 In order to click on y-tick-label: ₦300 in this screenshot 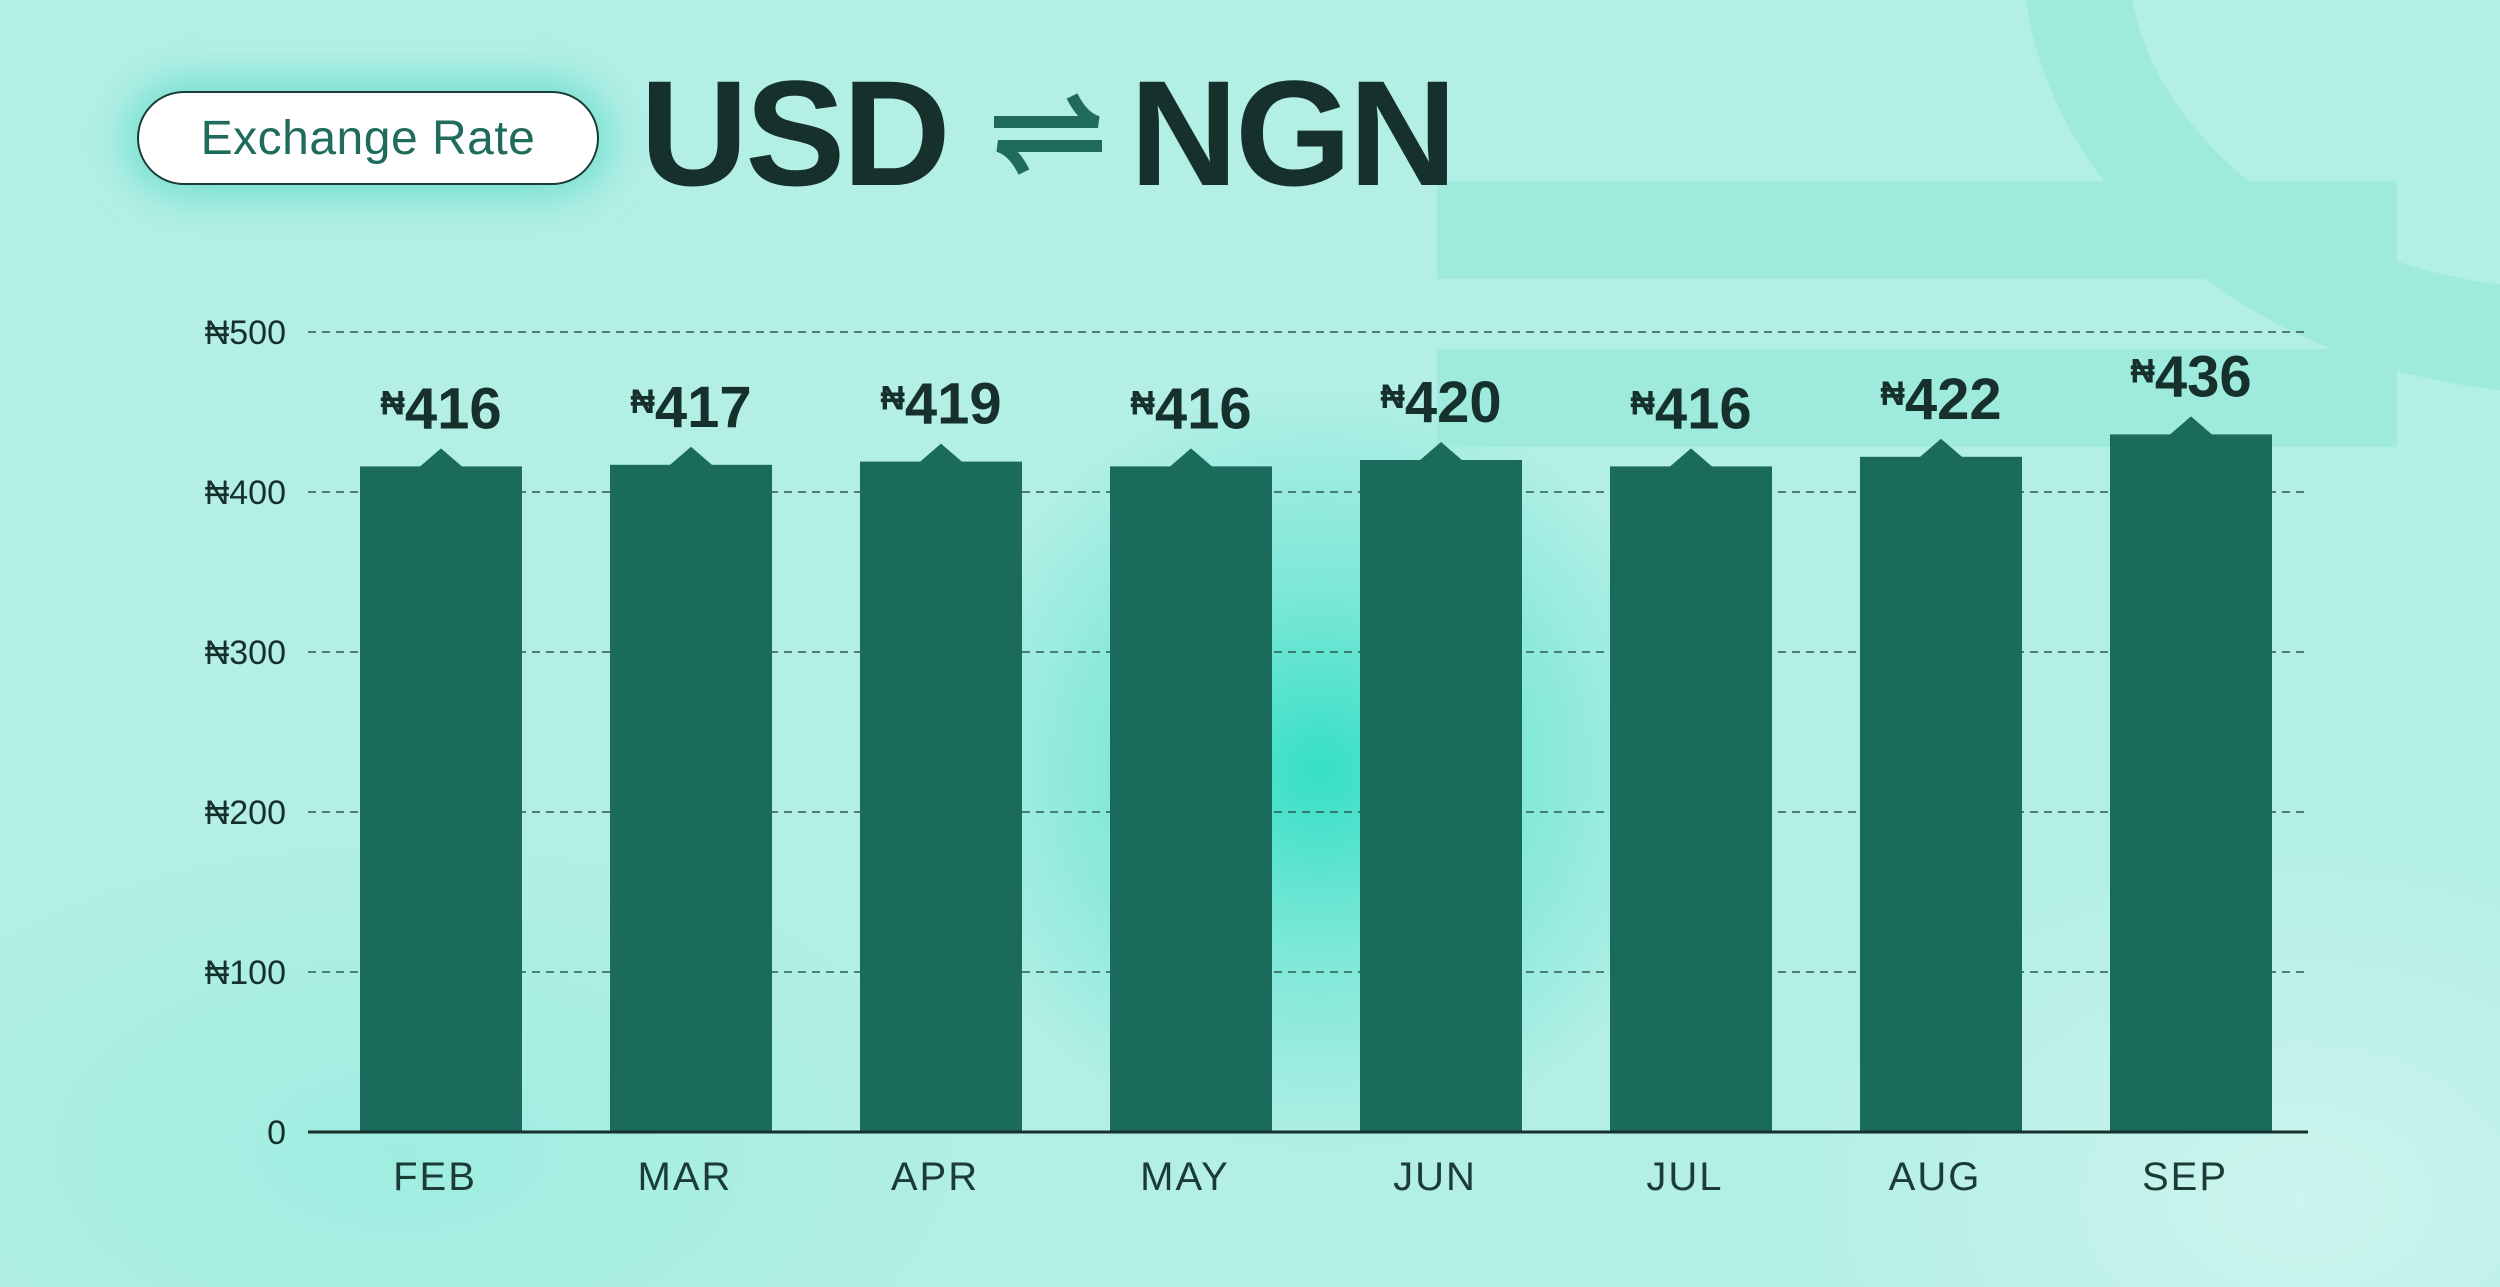, I will do `click(245, 653)`.